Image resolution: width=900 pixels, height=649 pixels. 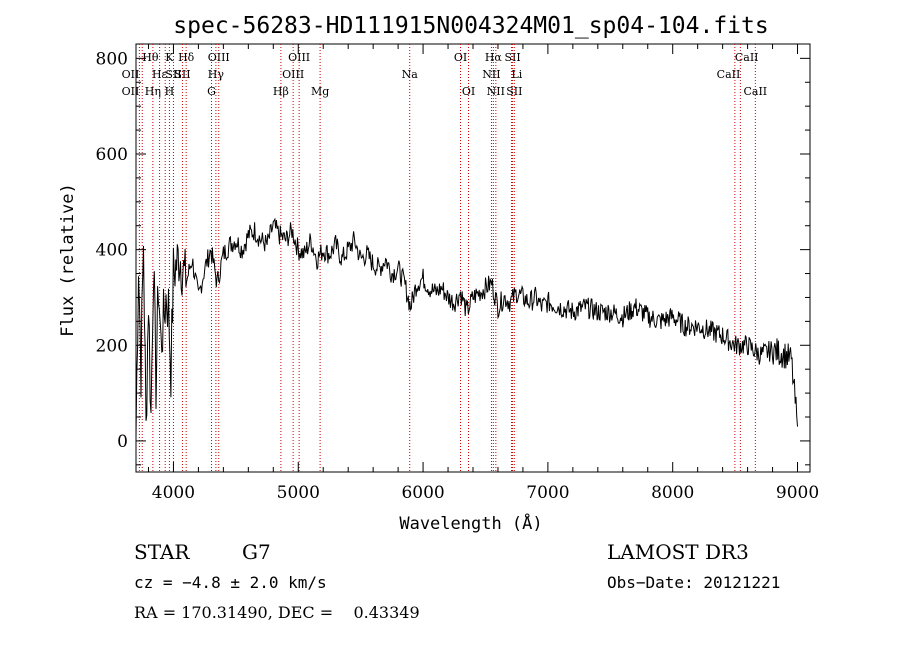 What do you see at coordinates (281, 91) in the screenshot?
I see `spectral-line-label: Hβ` at bounding box center [281, 91].